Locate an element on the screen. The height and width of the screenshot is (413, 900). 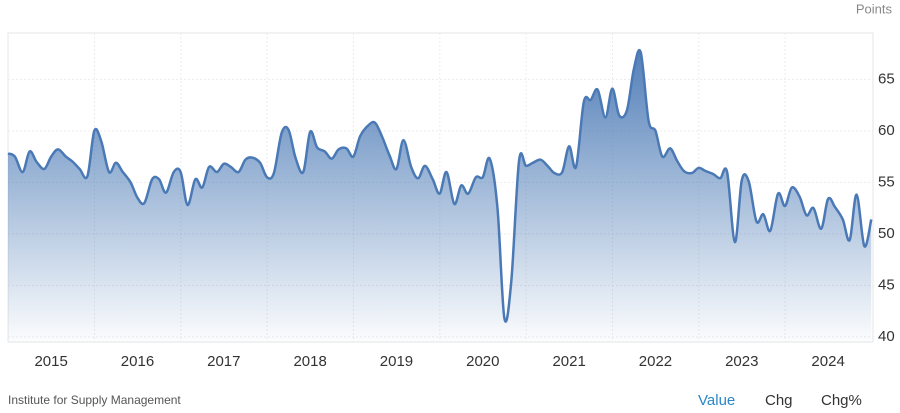
chg-pct-button: Chg% is located at coordinates (841, 400).